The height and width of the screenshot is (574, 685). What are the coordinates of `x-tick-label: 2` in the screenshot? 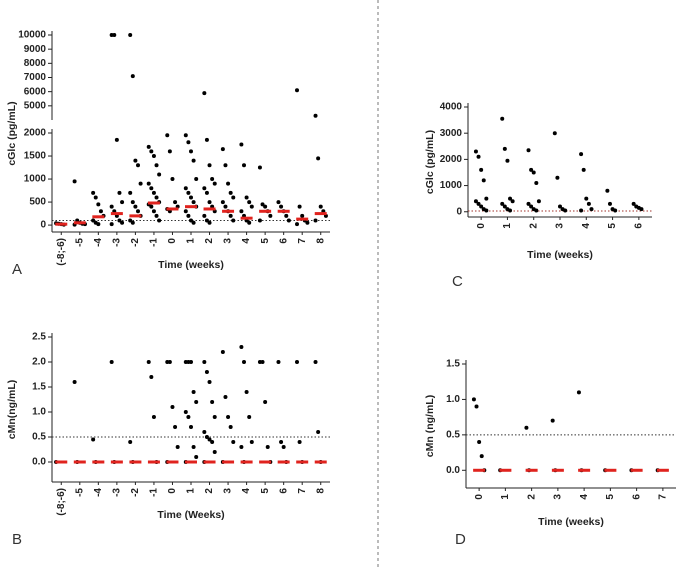 It's located at (209, 241).